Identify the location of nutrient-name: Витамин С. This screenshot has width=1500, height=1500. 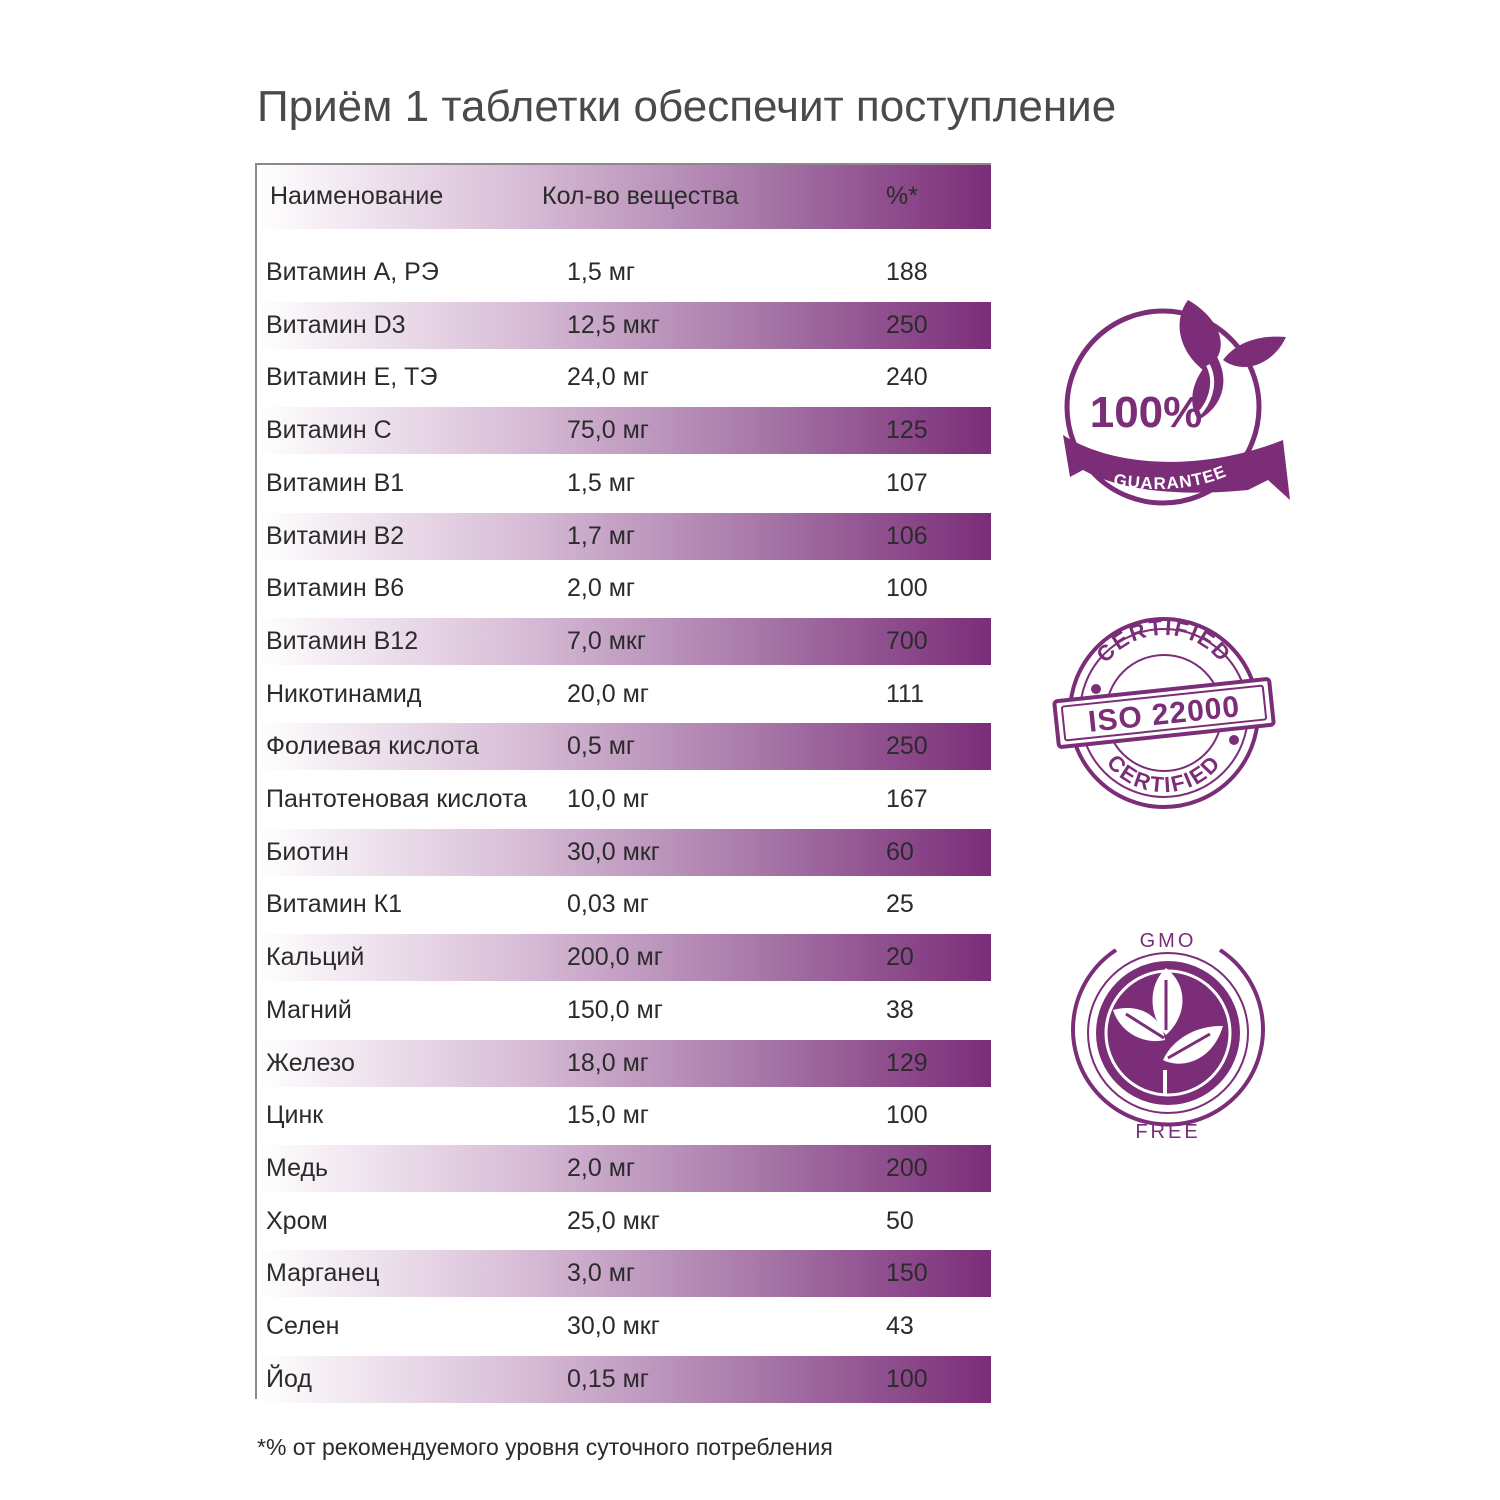
(329, 430).